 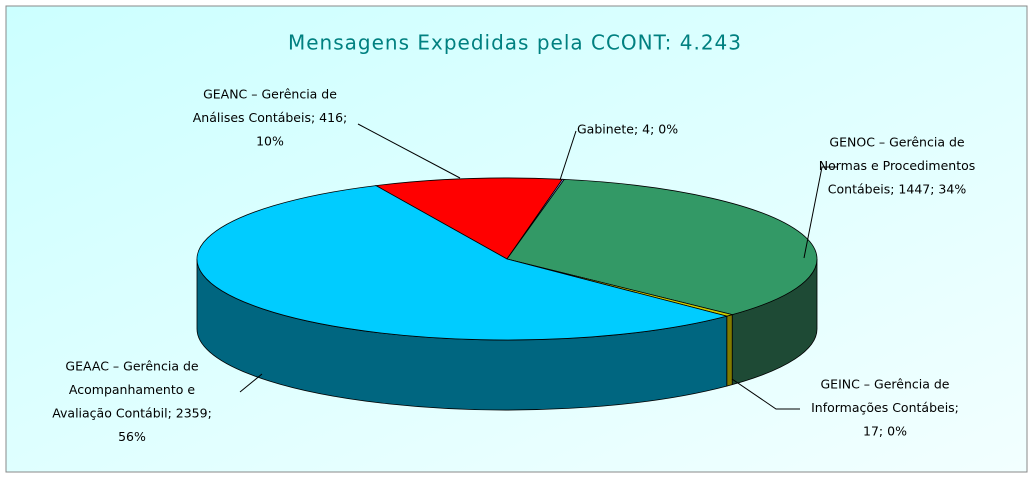 What do you see at coordinates (885, 431) in the screenshot?
I see `data-label: 17; 0%` at bounding box center [885, 431].